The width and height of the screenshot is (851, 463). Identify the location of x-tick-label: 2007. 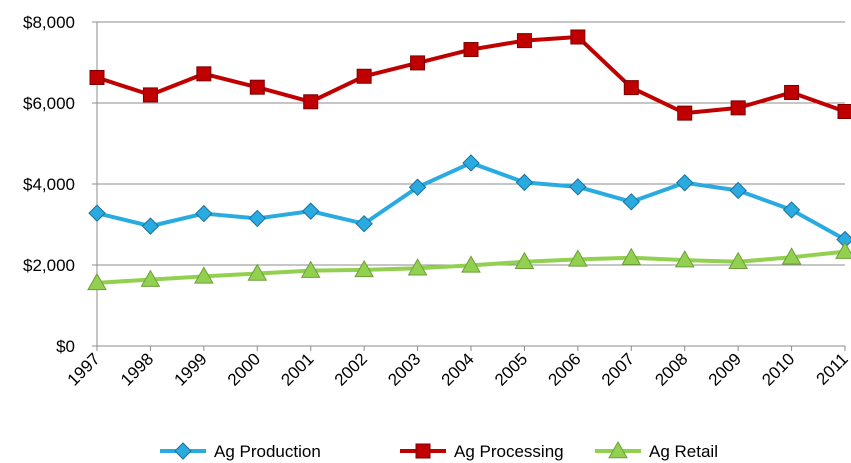
(618, 369).